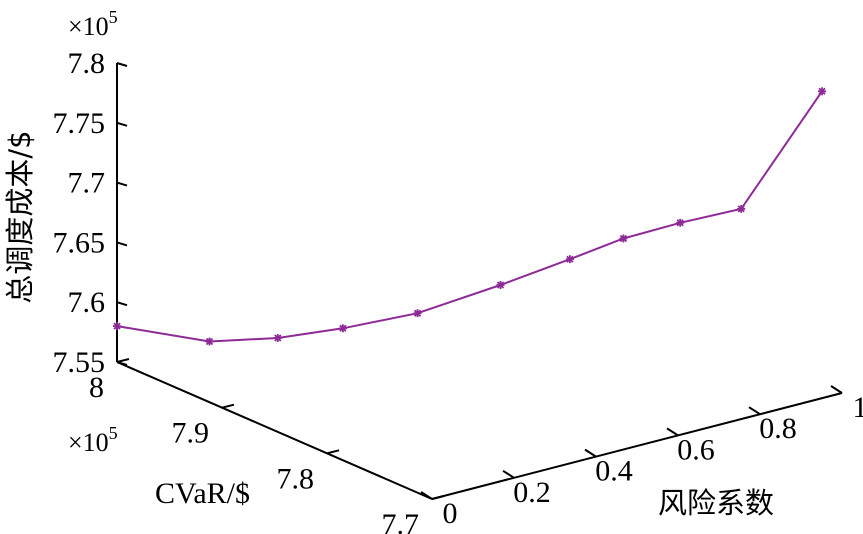 The width and height of the screenshot is (863, 534). I want to click on y-tick-label: 8, so click(96, 387).